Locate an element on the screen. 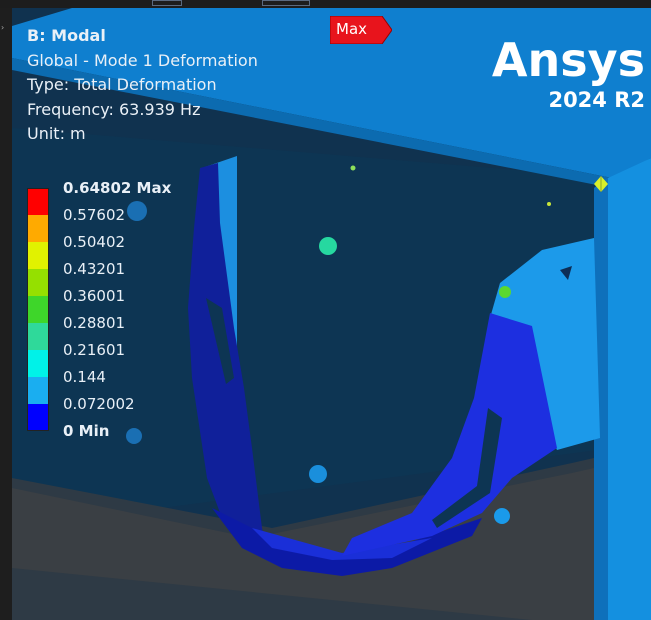 This screenshot has height=620, width=651. result-unit-line: Unit: m is located at coordinates (56, 134).